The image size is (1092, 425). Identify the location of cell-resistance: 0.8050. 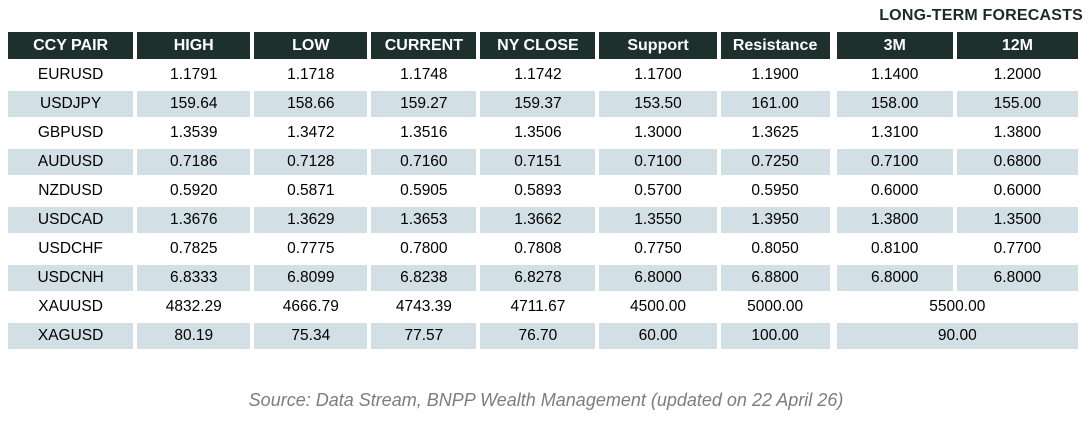
(775, 249).